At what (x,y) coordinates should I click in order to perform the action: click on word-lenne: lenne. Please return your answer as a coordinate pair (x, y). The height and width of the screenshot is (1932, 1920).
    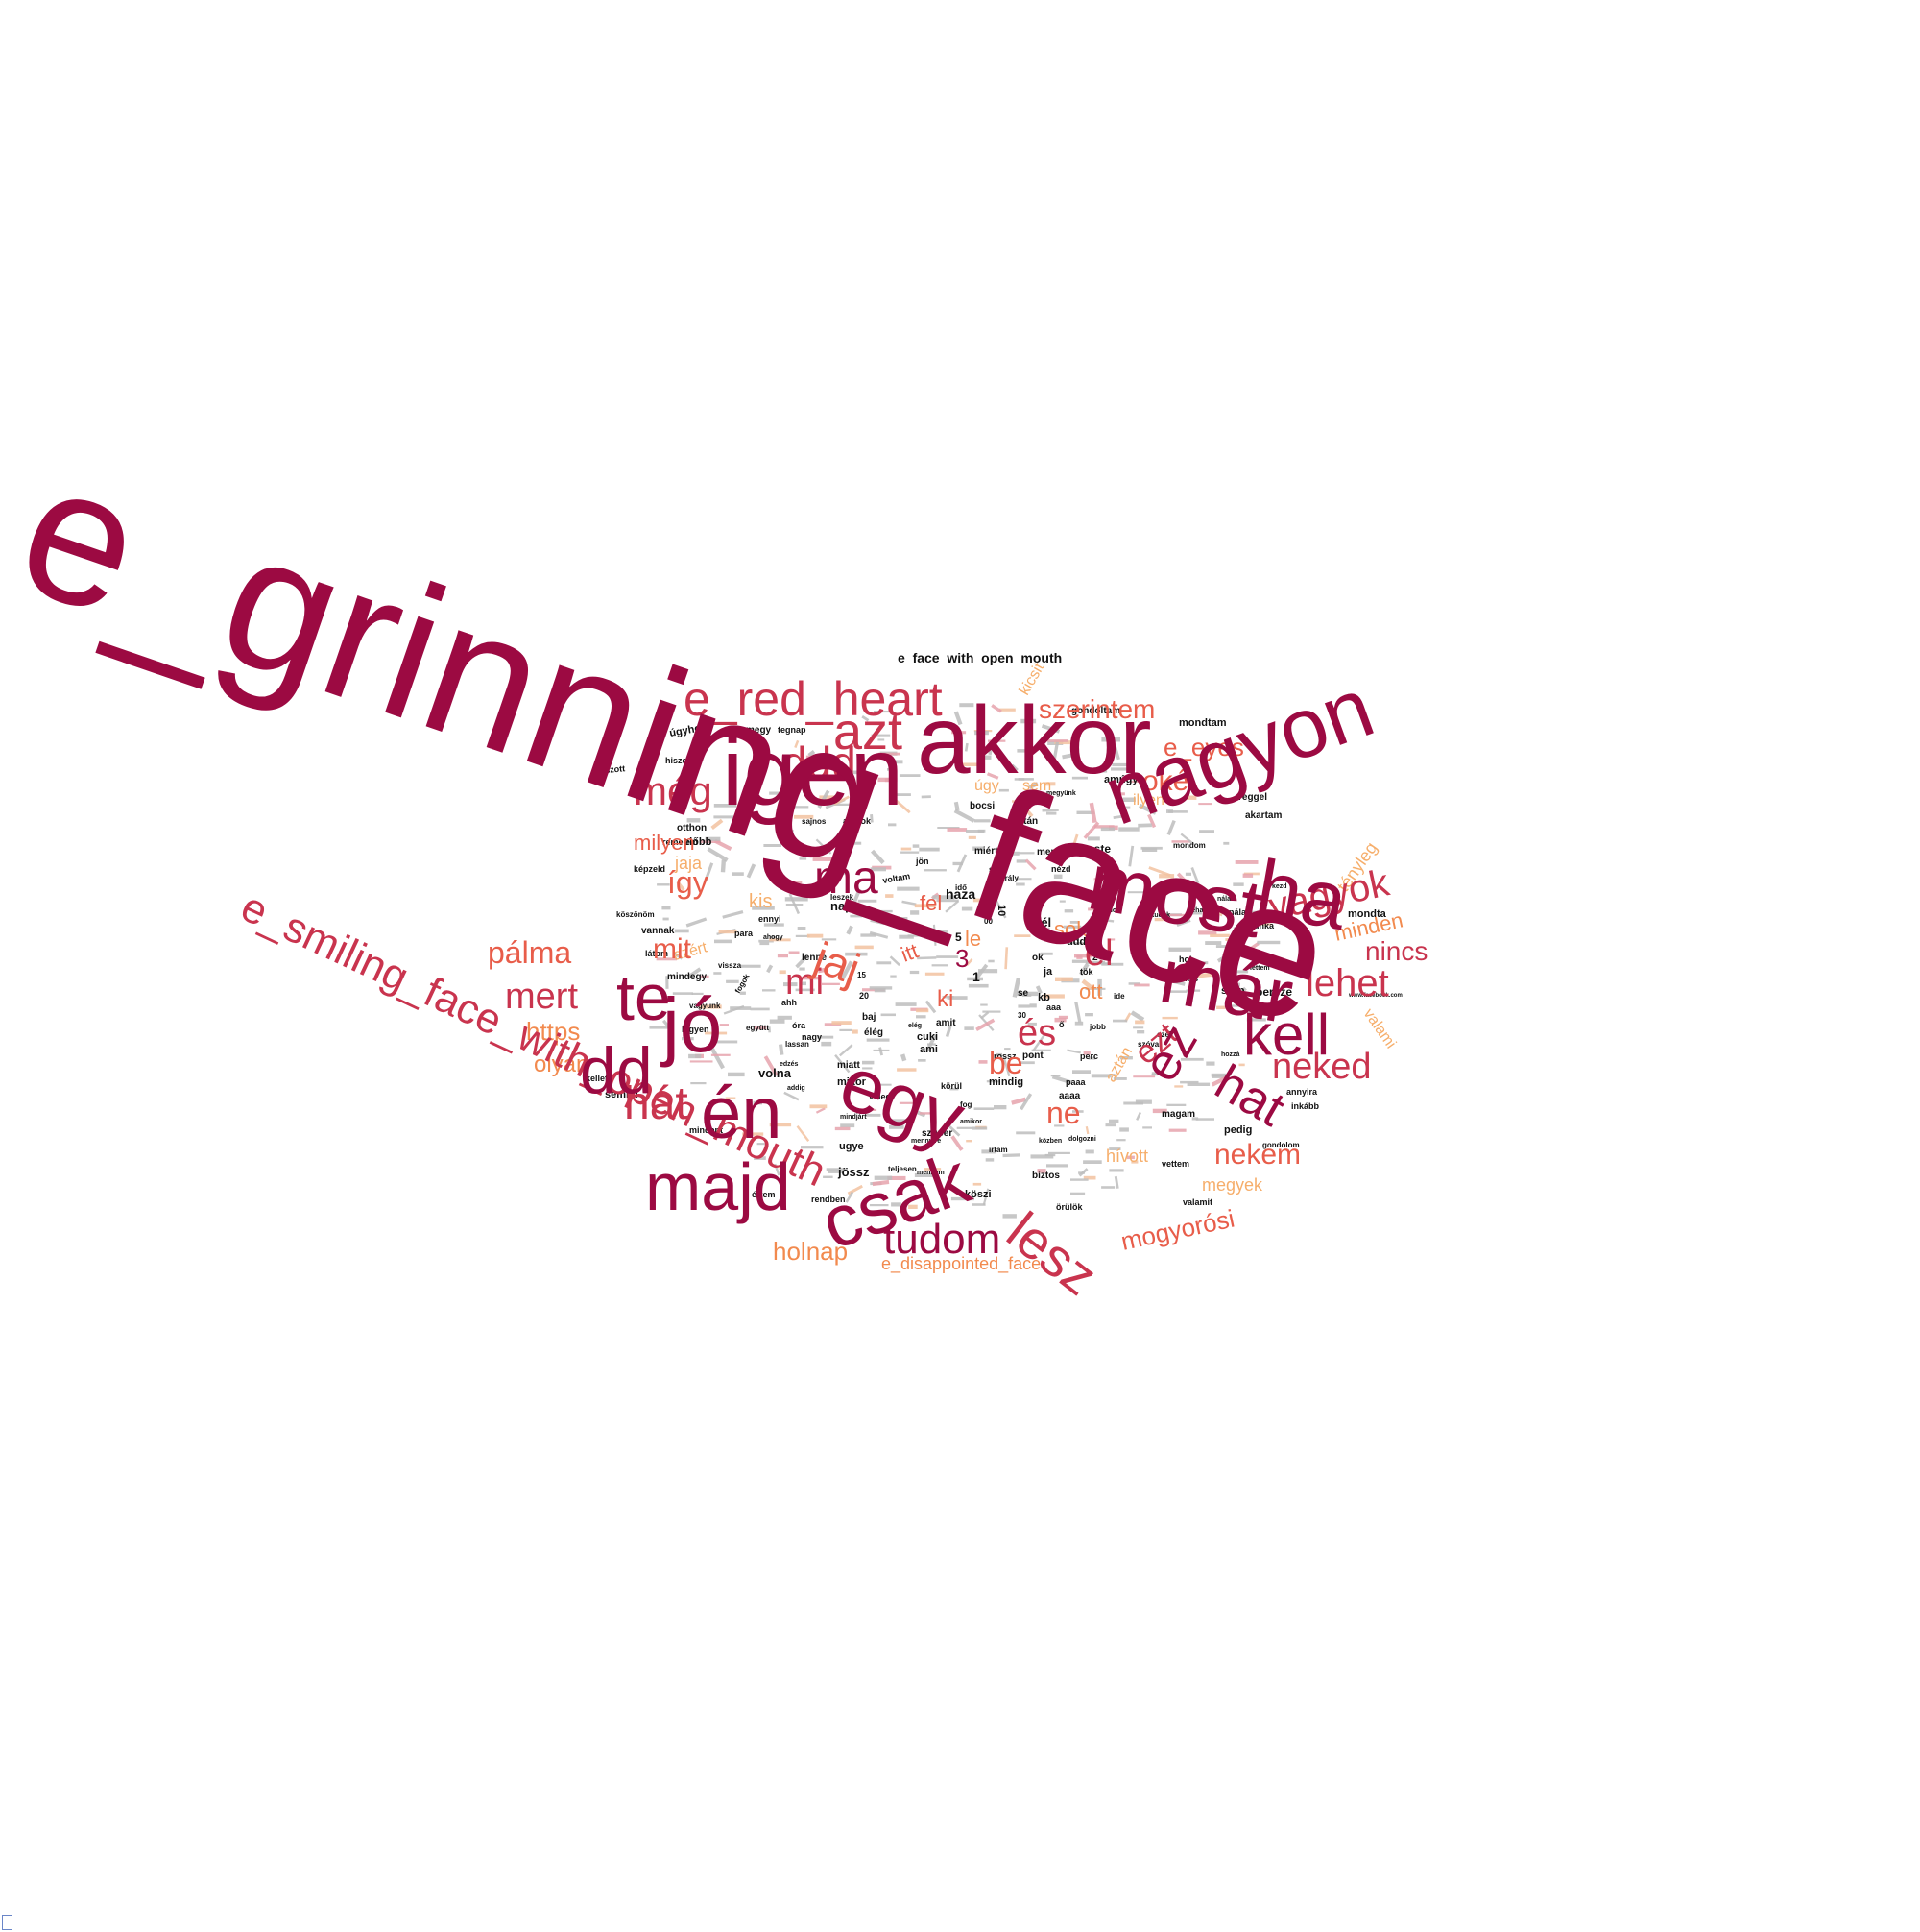
    Looking at the image, I should click on (815, 958).